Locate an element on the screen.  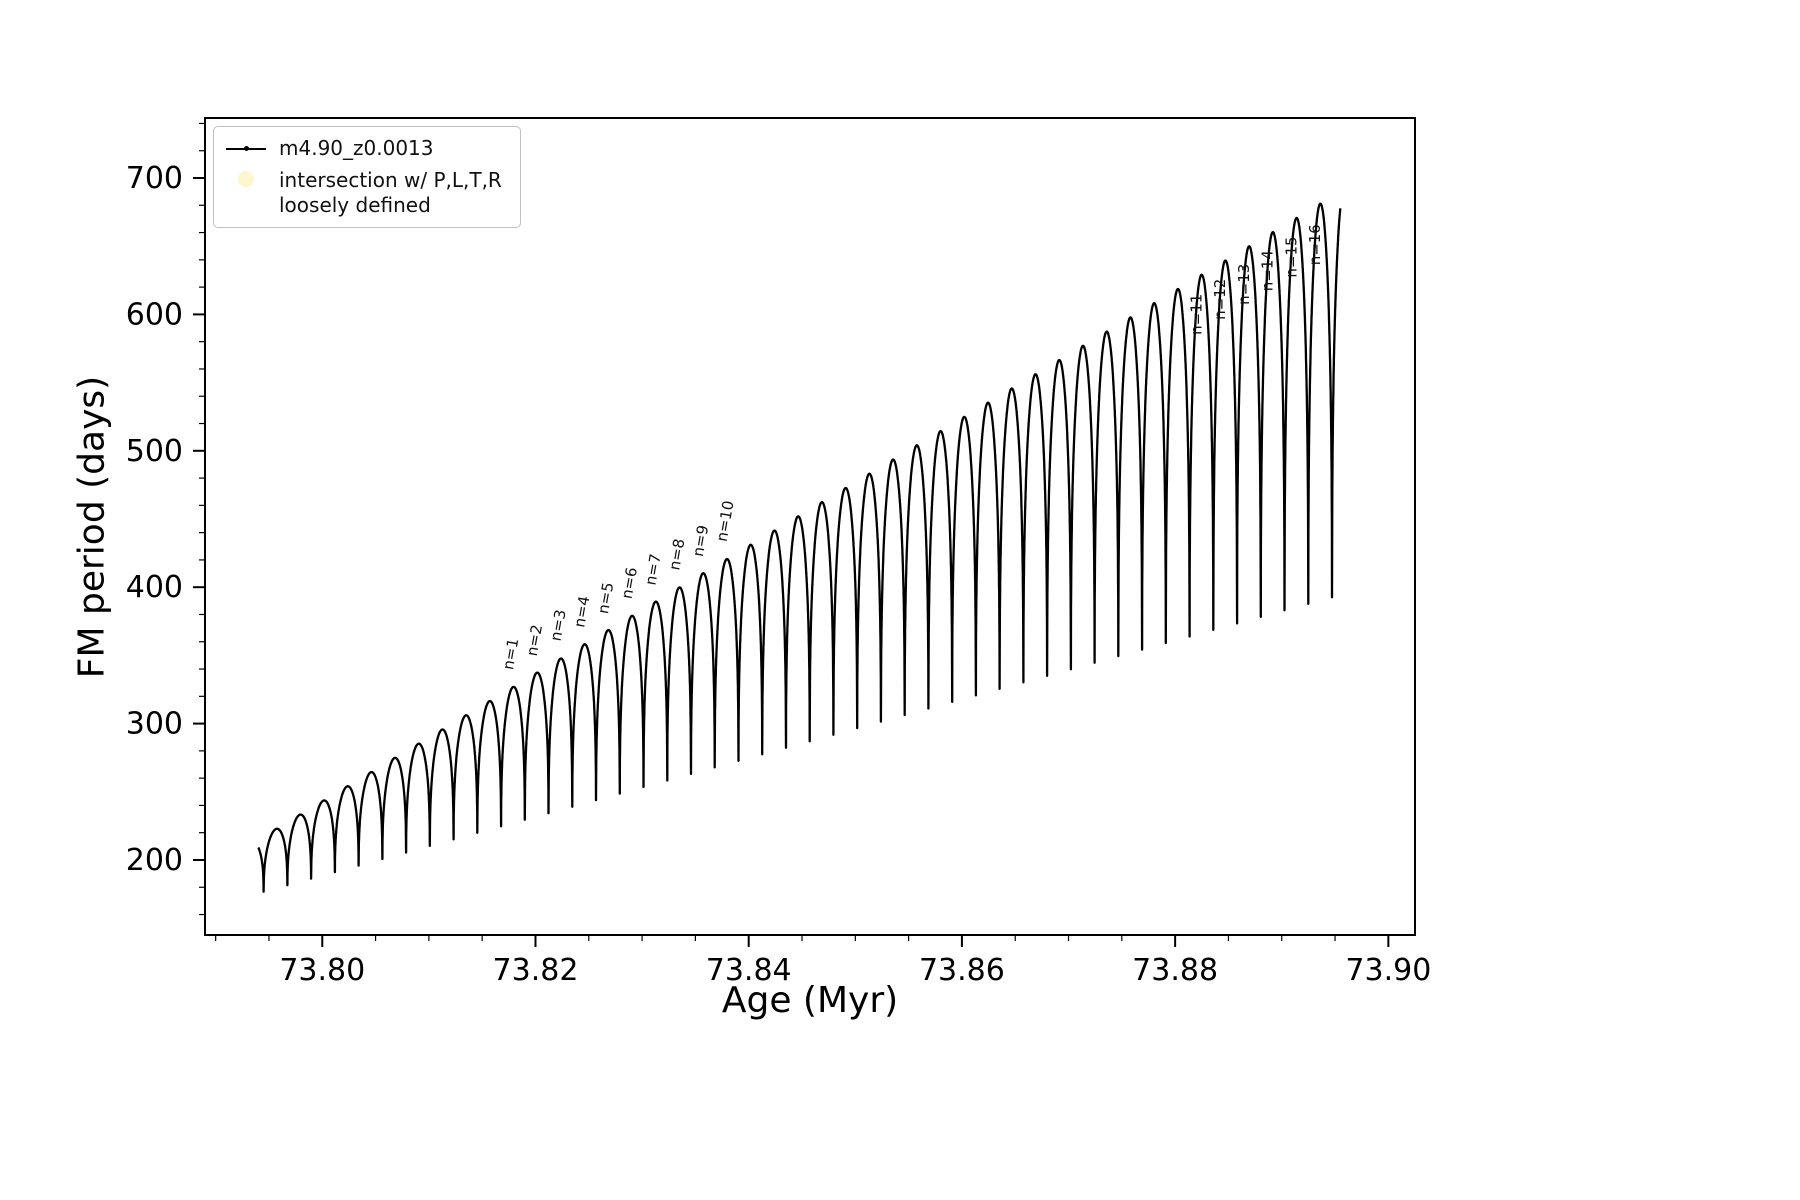
legend-label-intersection: intersection w/ P,L,T,R loosely defined is located at coordinates (390, 193).